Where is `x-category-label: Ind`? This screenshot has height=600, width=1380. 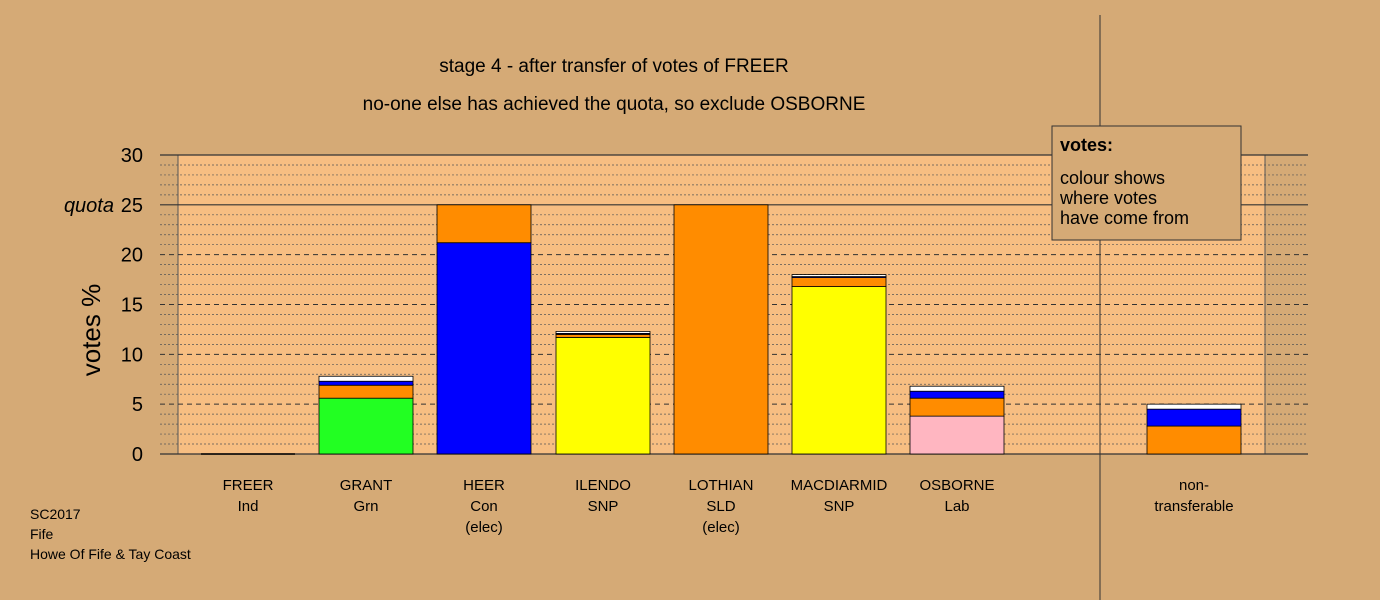 x-category-label: Ind is located at coordinates (248, 506).